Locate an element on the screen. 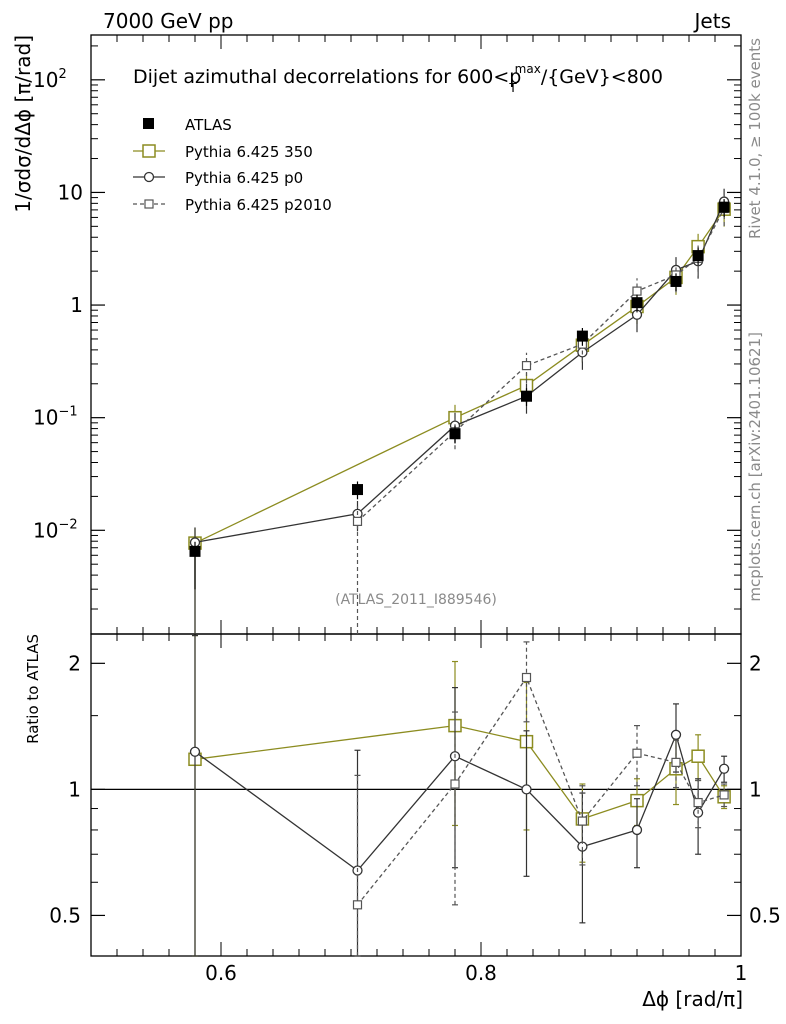 The height and width of the screenshot is (1024, 786). mcplots-label: mcplots.cern.ch [arXiv:2401.10621] is located at coordinates (755, 467).